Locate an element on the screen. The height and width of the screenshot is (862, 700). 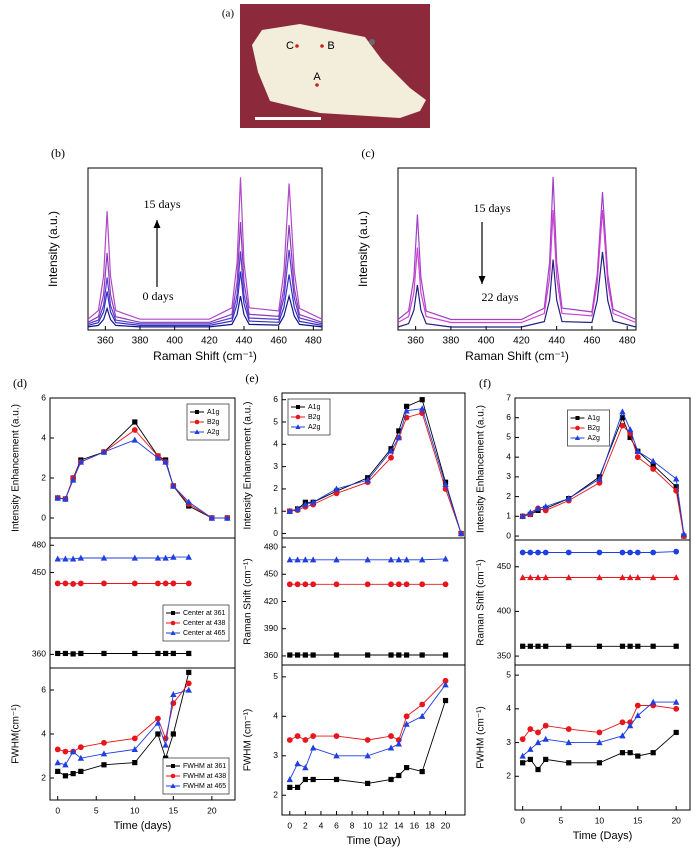
sample-flake is located at coordinates (339, 71).